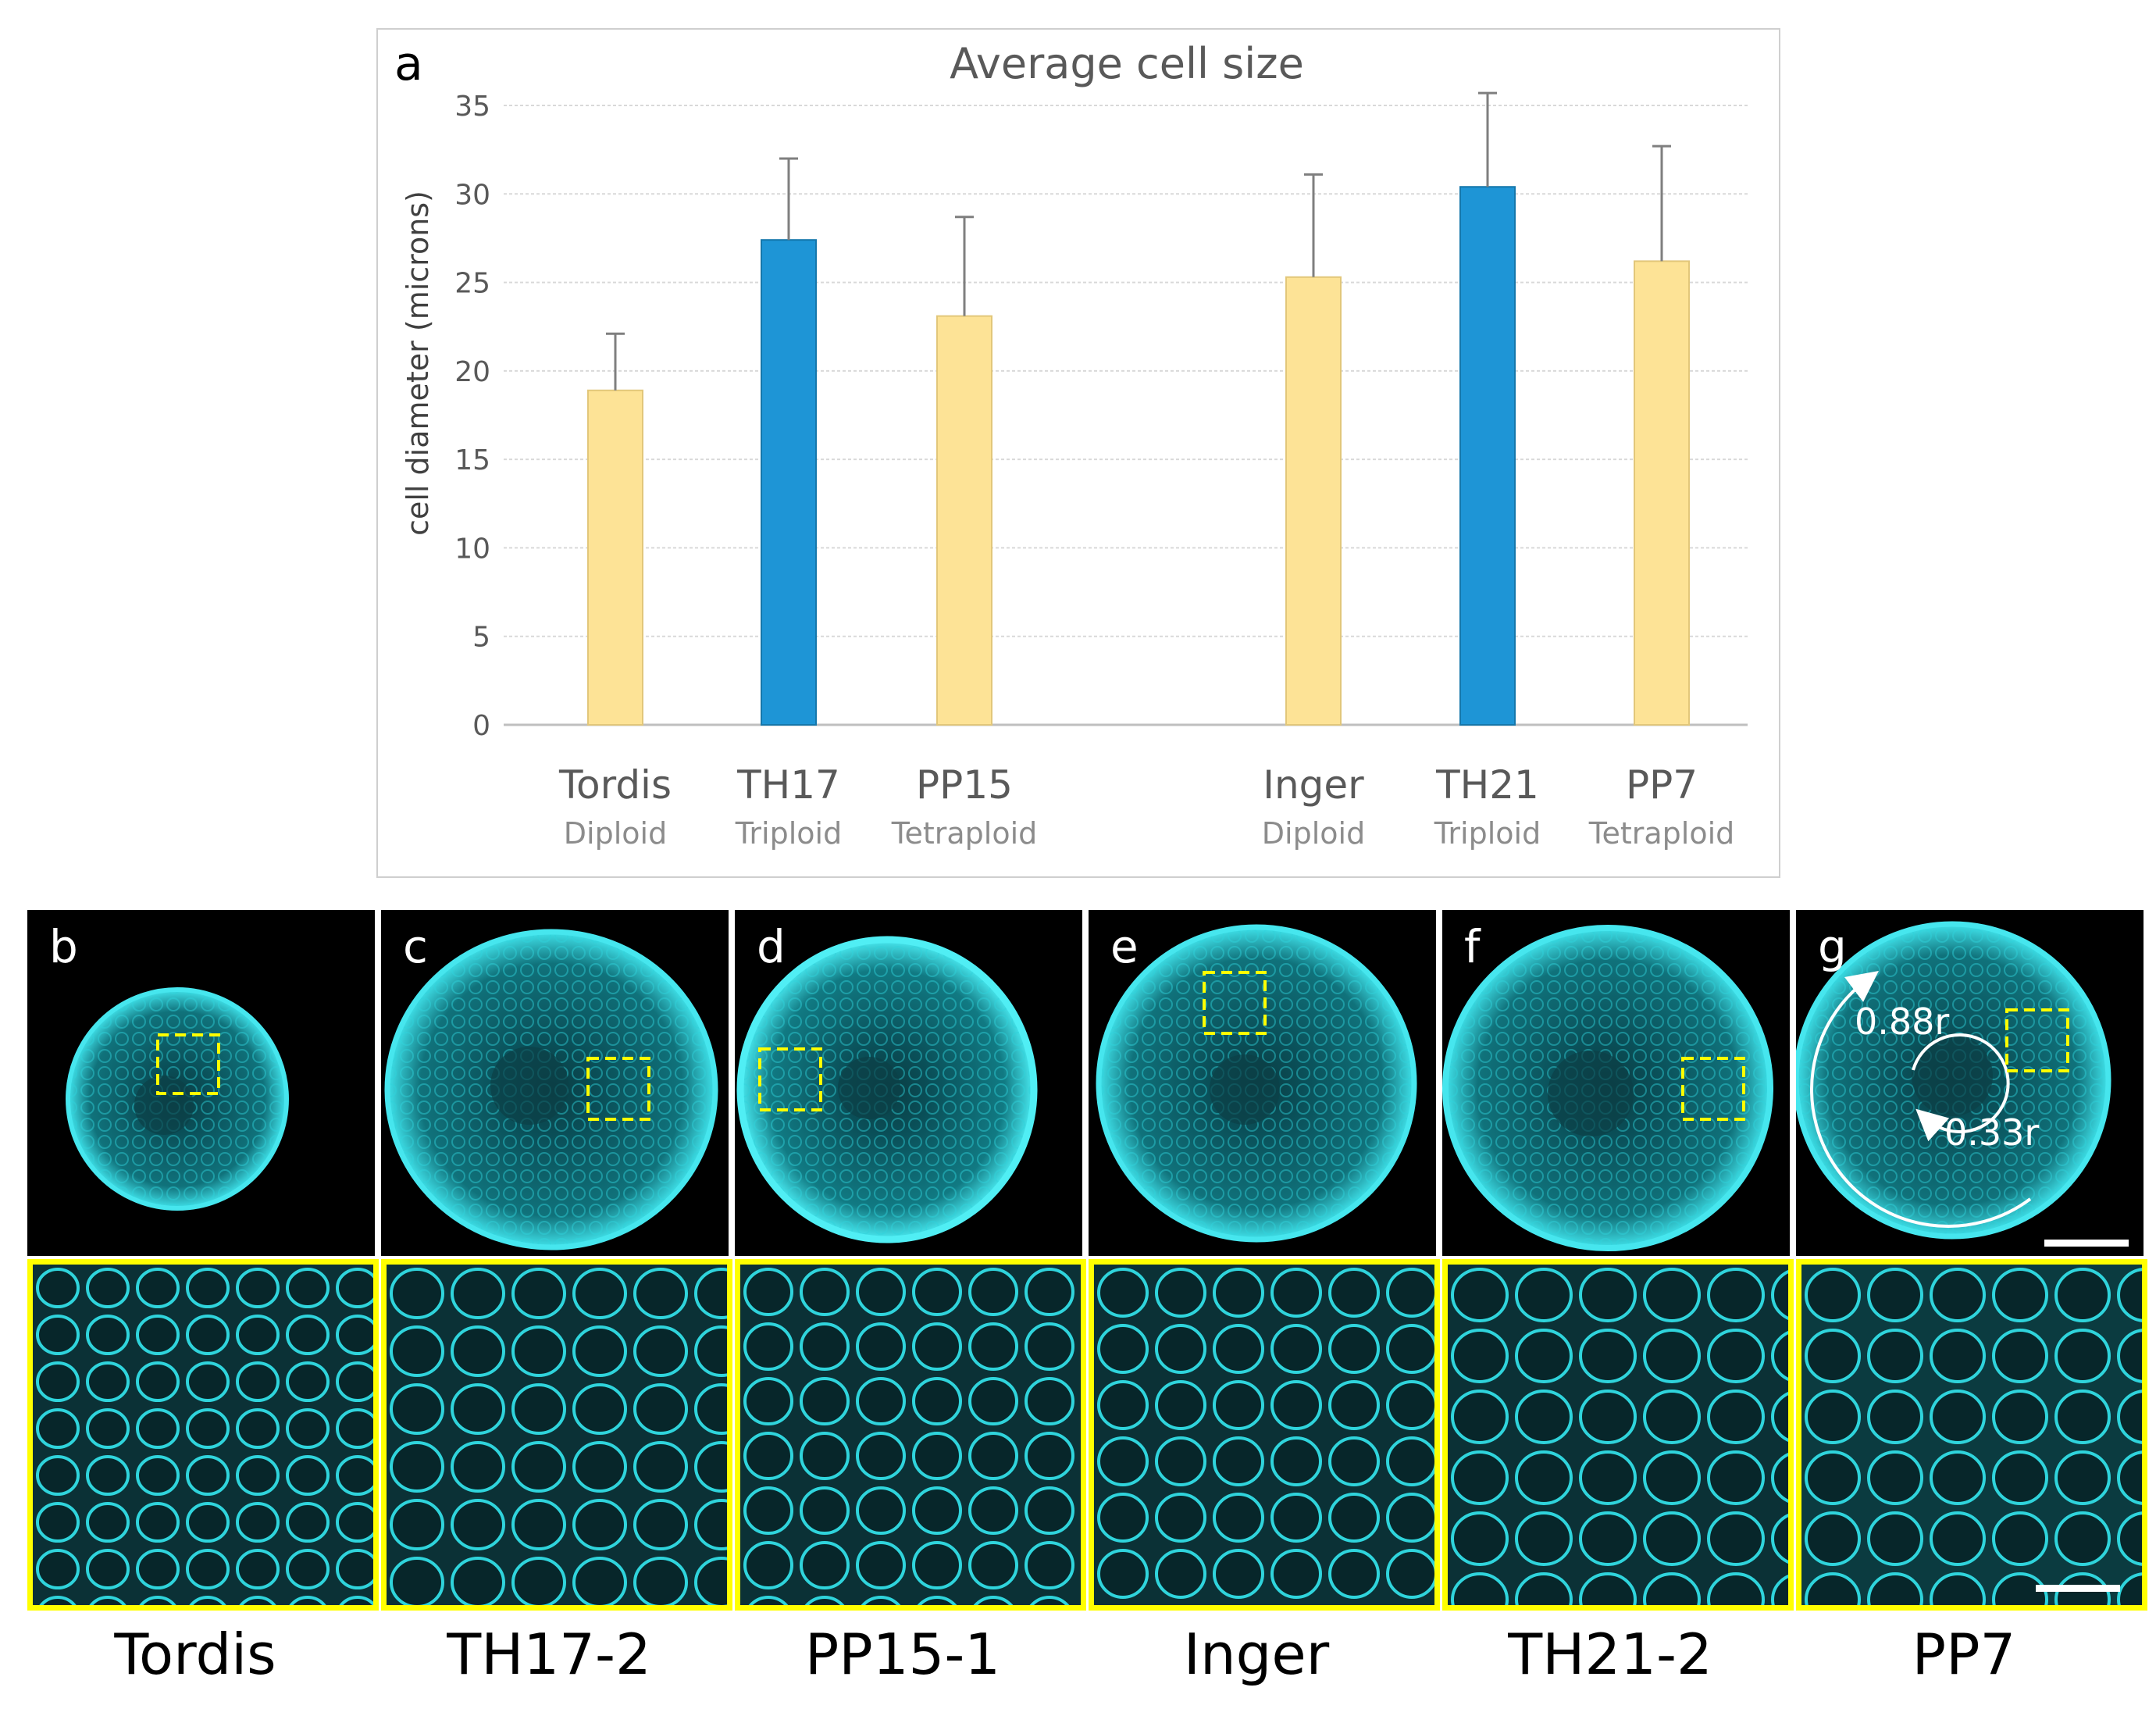  Describe the element at coordinates (472, 284) in the screenshot. I see `y-tick-label: 25` at that location.